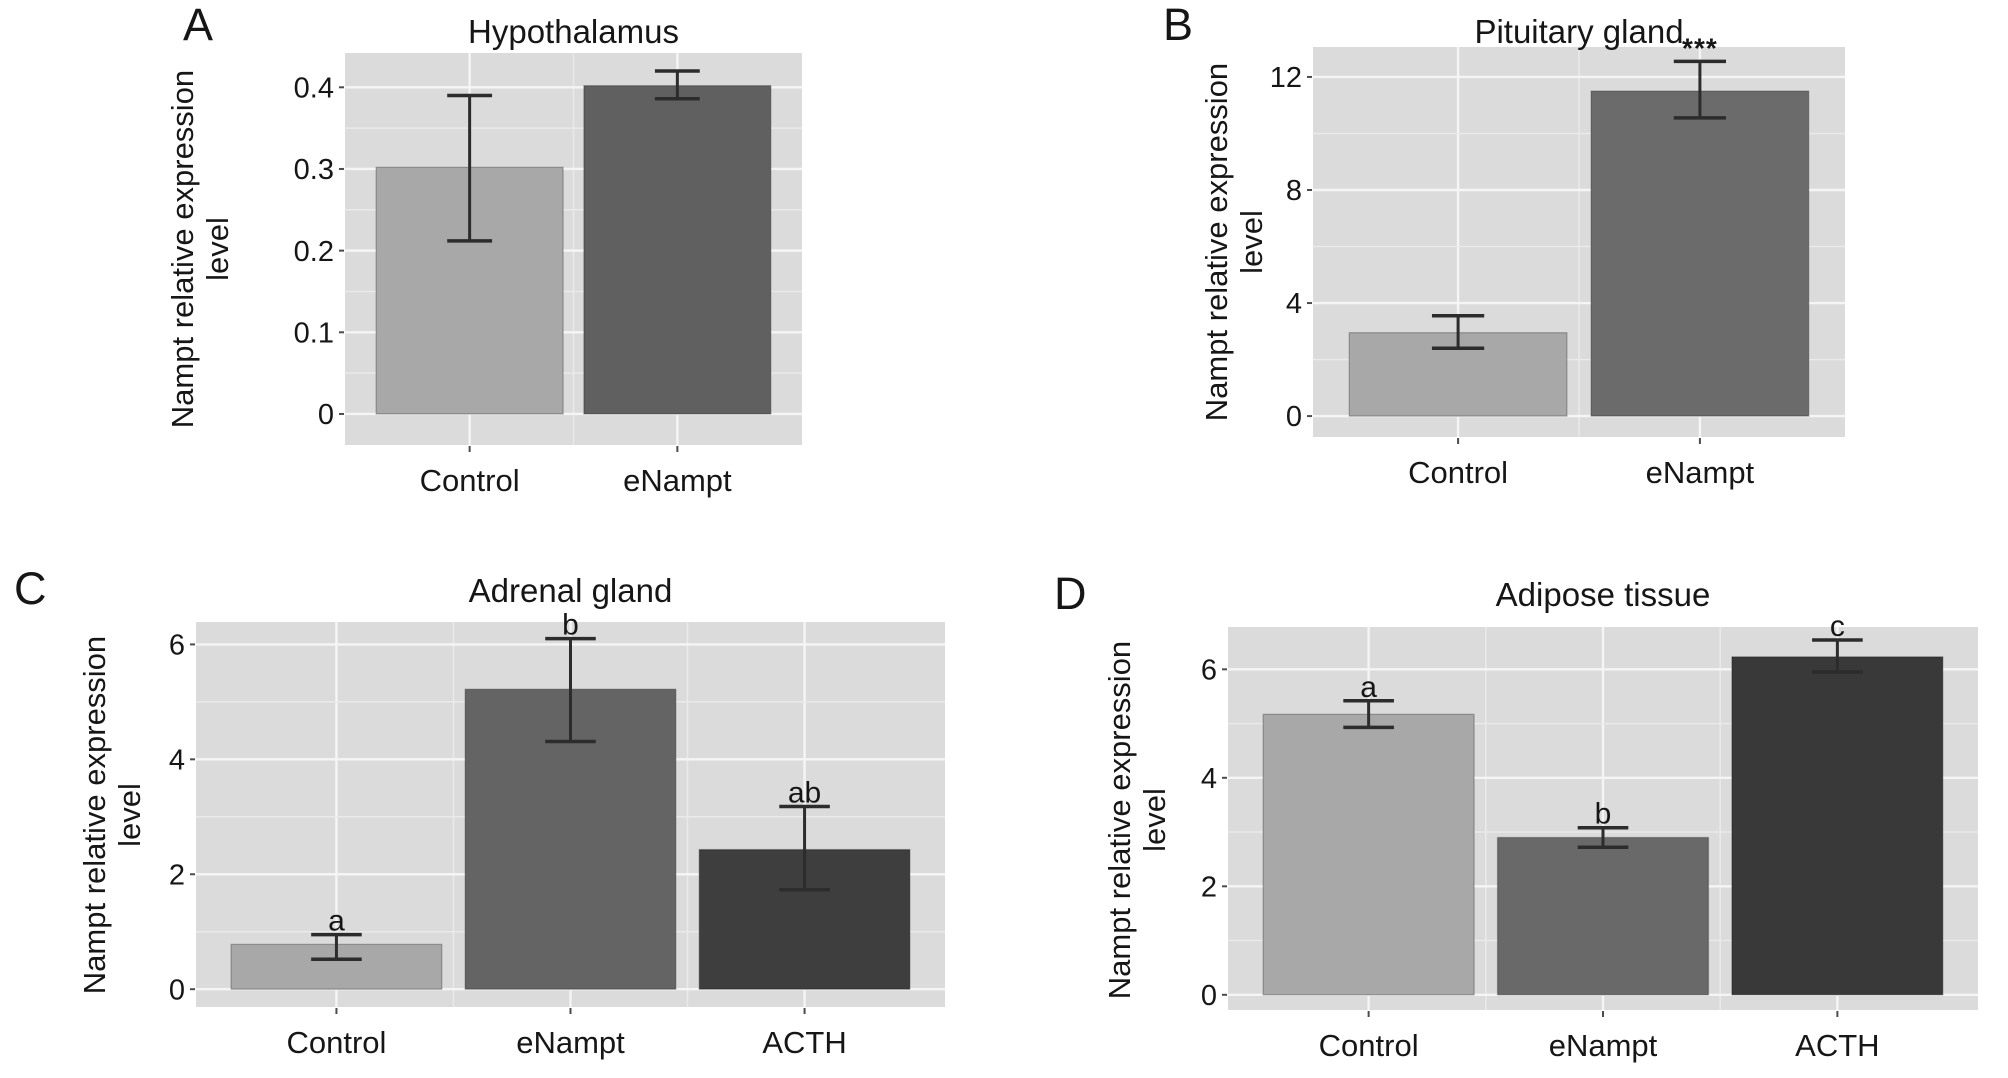 This screenshot has height=1078, width=2008. What do you see at coordinates (1700, 47) in the screenshot?
I see `significance-annotation: ***` at bounding box center [1700, 47].